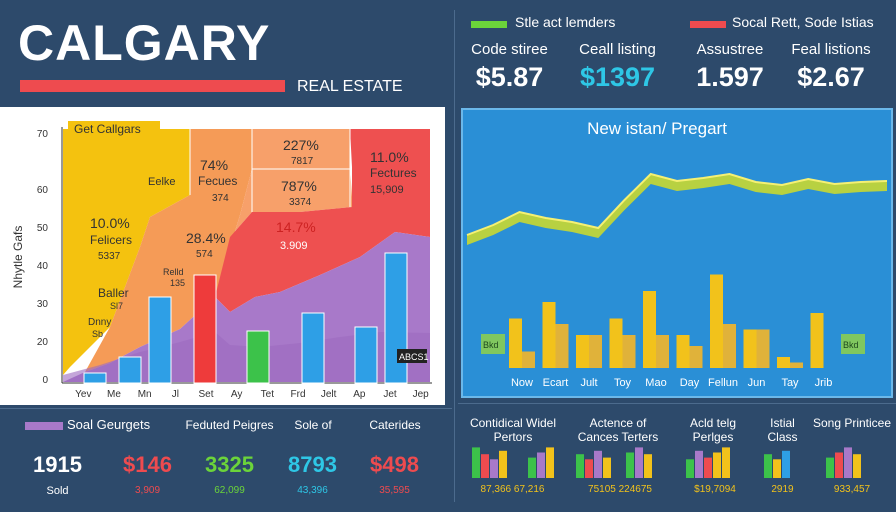  Describe the element at coordinates (162, 182) in the screenshot. I see `ann-eelke: Eelke` at that location.